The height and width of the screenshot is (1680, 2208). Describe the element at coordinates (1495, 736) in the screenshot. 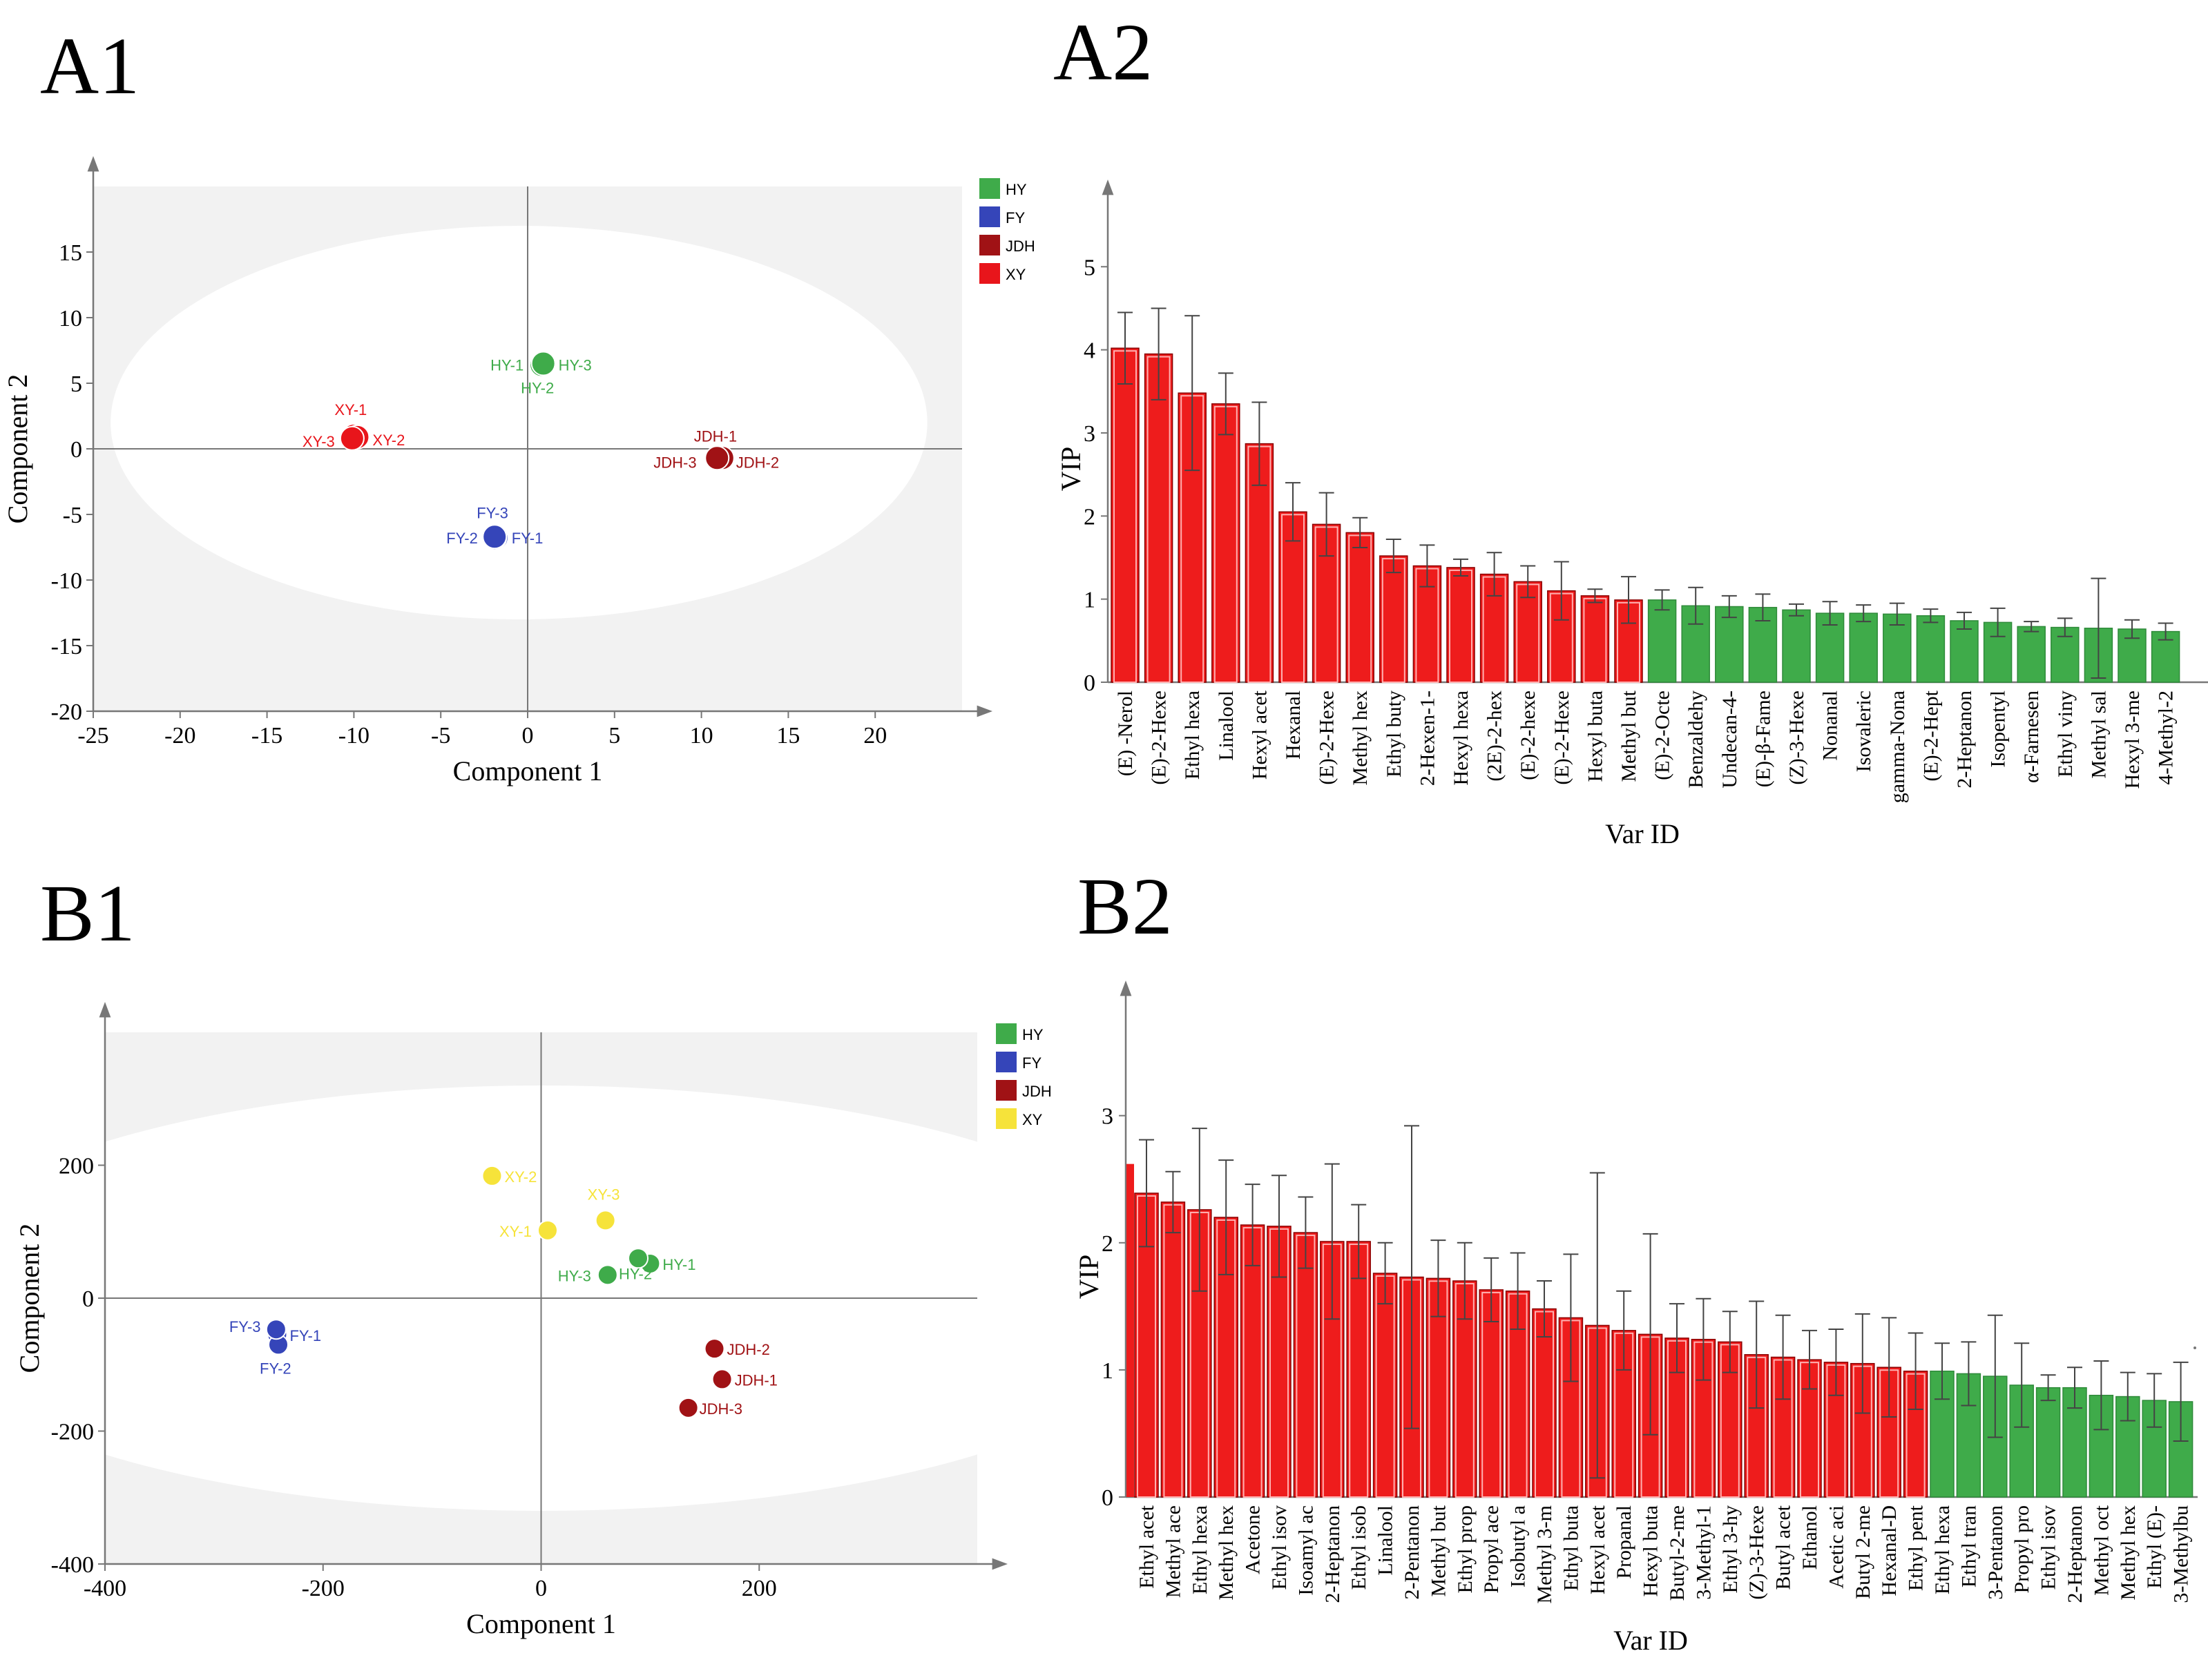

I see `category-label: (2E)-2-hex` at that location.